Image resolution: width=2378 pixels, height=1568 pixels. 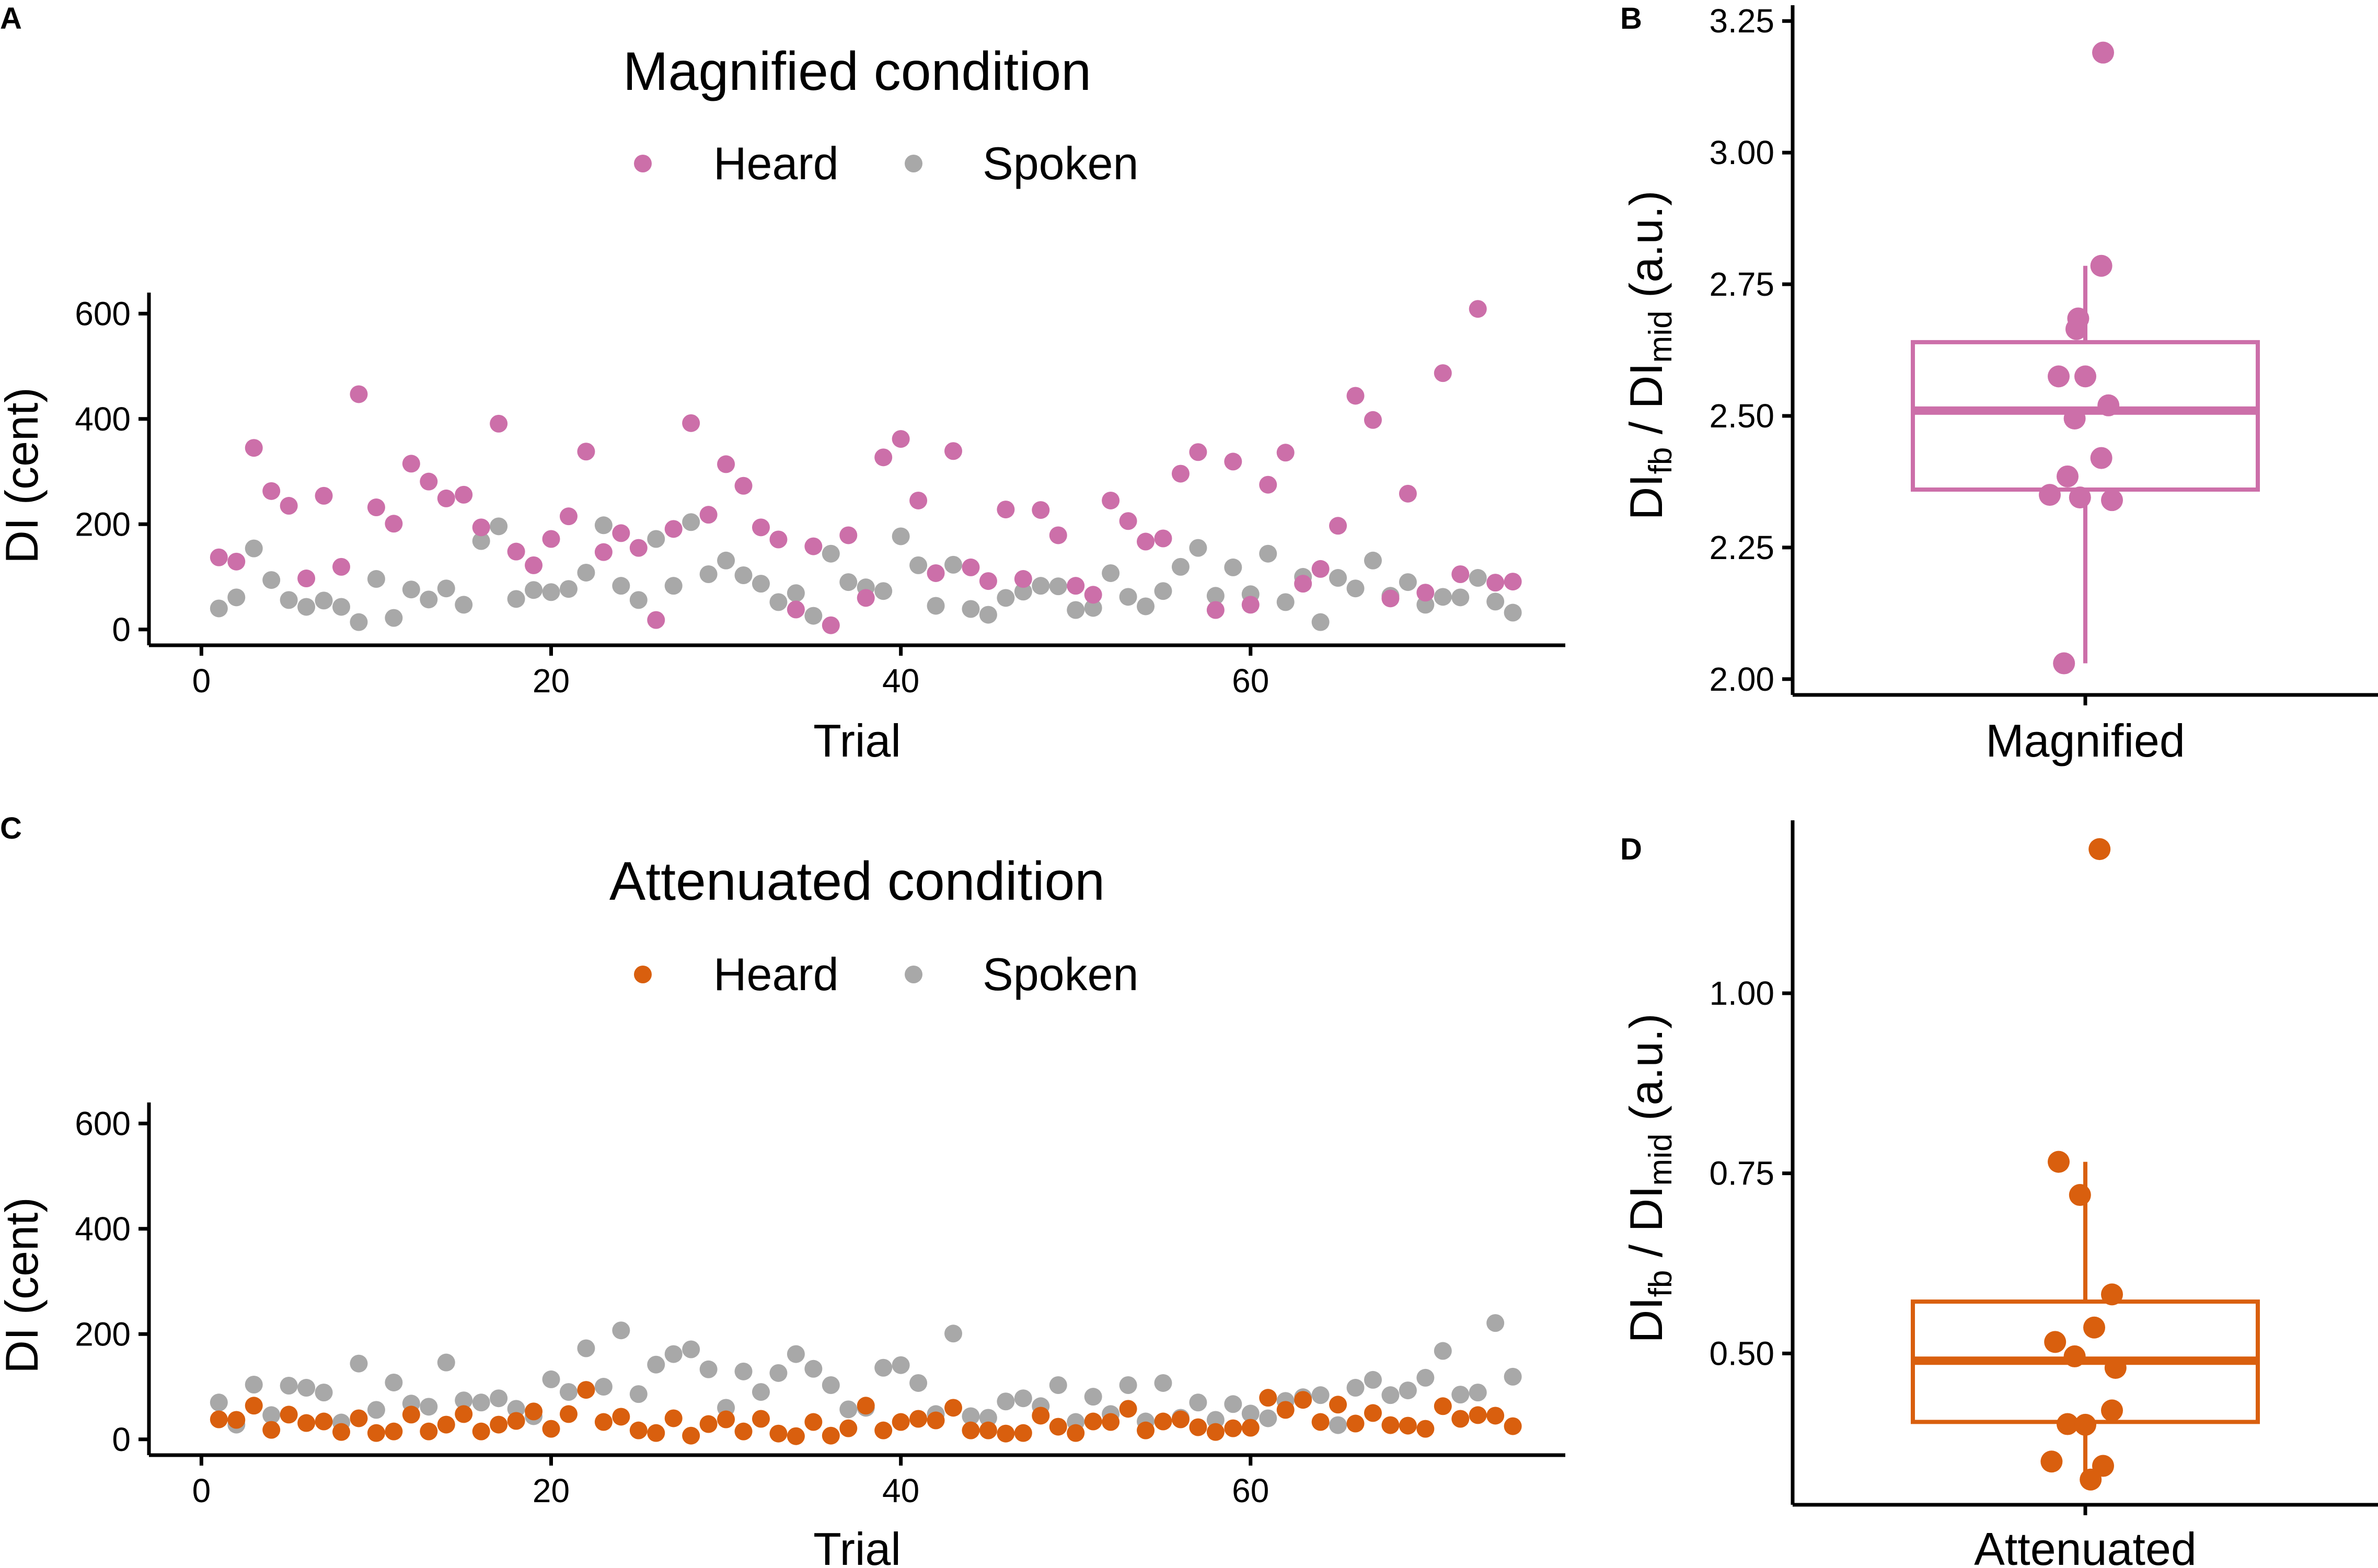 I want to click on chart-title-attenuated: Attenuated condition, so click(x=857, y=881).